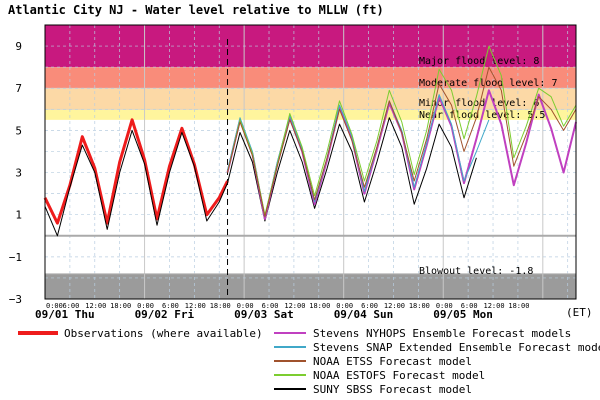 The image size is (600, 400). I want to click on legend-label: SUNY SBSS Forecast model, so click(392, 389).